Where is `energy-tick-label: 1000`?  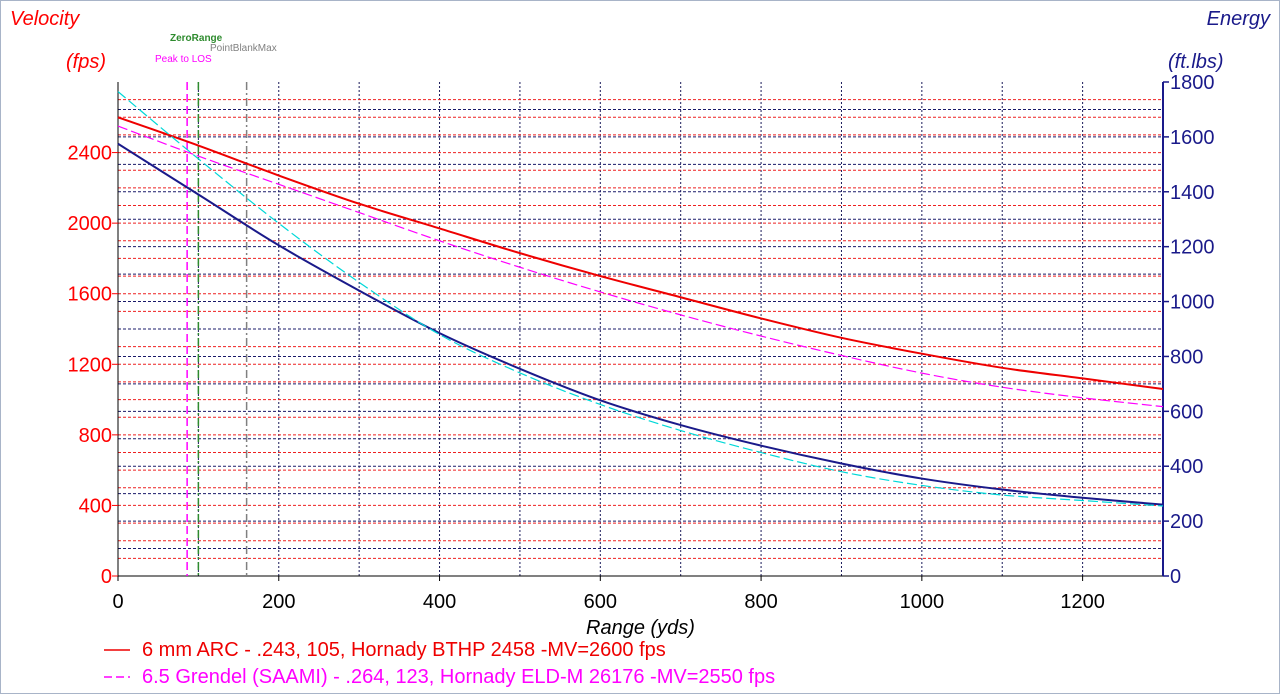 energy-tick-label: 1000 is located at coordinates (1192, 303).